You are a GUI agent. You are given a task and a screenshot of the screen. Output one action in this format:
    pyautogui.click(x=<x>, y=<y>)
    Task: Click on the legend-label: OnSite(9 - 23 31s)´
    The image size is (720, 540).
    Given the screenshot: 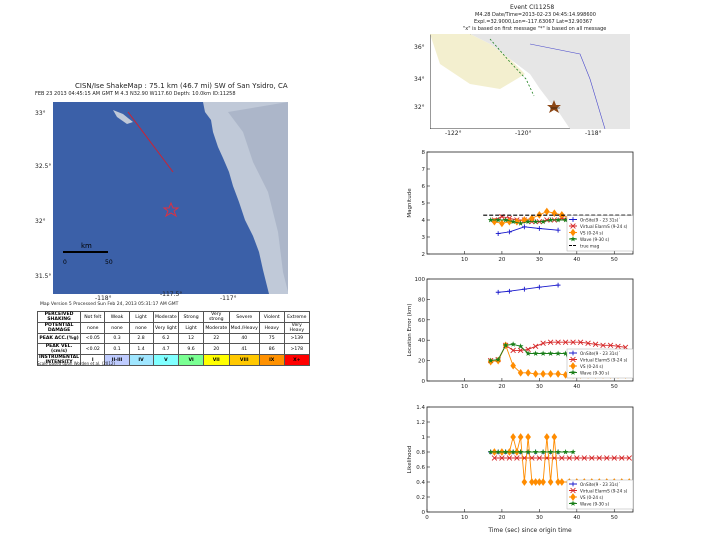 What is the action you would take?
    pyautogui.click(x=600, y=484)
    